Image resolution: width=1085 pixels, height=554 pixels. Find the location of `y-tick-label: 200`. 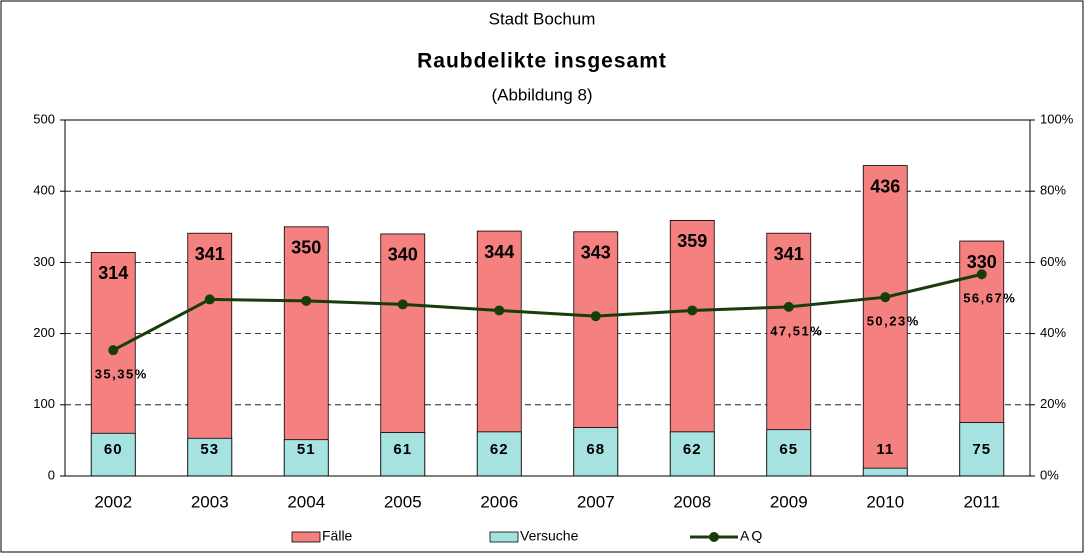

y-tick-label: 200 is located at coordinates (44, 332).